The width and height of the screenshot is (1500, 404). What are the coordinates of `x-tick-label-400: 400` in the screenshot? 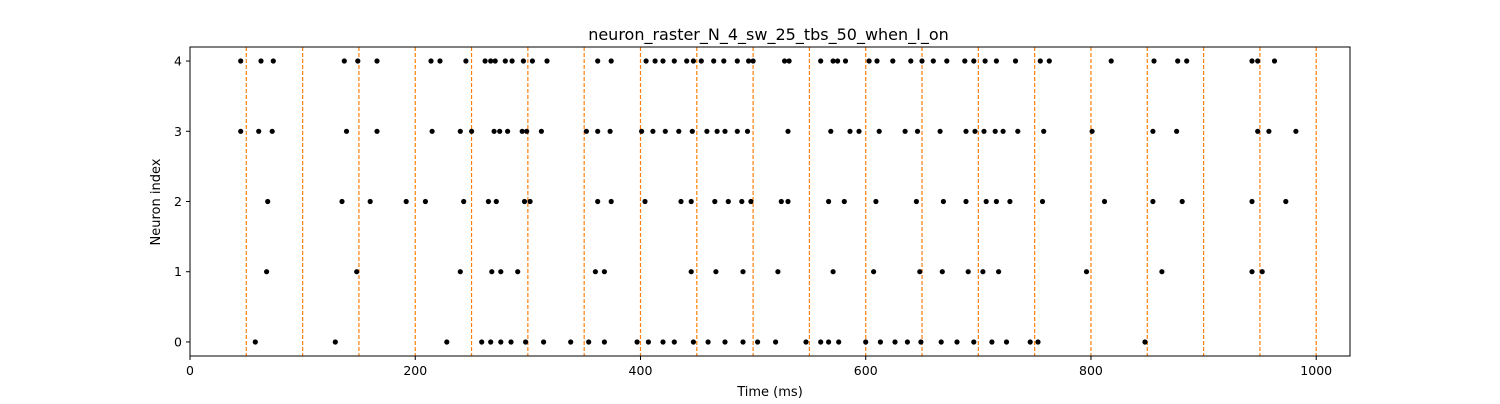 It's located at (641, 370).